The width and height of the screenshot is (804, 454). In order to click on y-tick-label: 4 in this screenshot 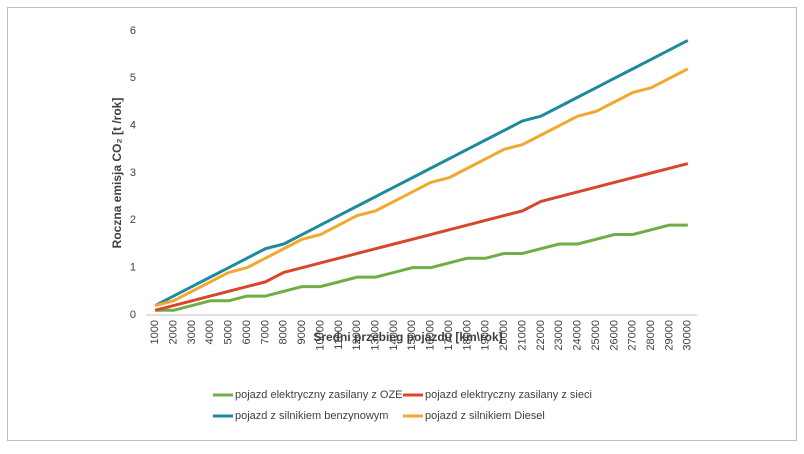, I will do `click(133, 126)`.